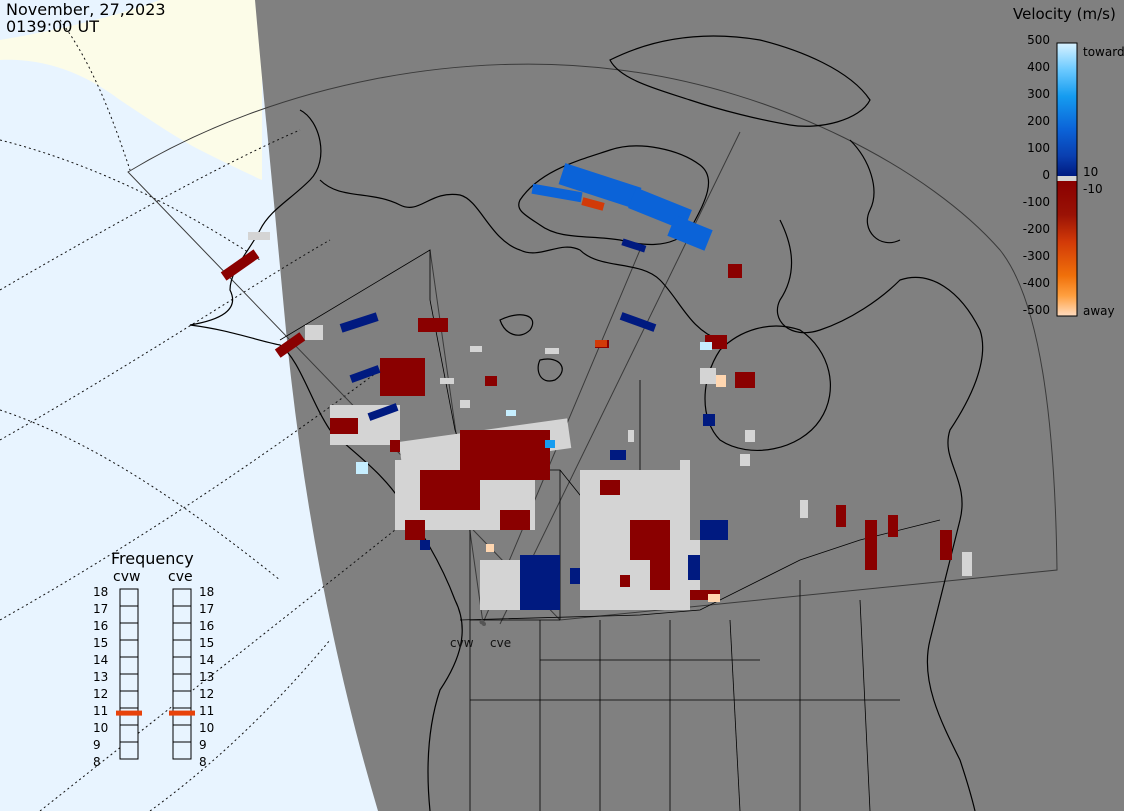  Describe the element at coordinates (1067, 179) in the screenshot. I see `velocity-colorbar` at that location.